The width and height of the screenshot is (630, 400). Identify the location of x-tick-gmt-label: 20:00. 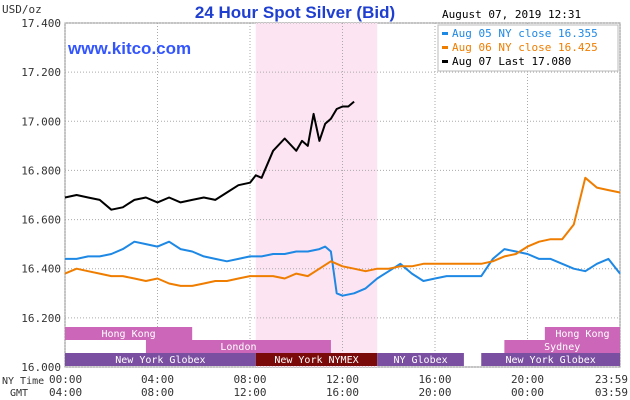
(434, 392).